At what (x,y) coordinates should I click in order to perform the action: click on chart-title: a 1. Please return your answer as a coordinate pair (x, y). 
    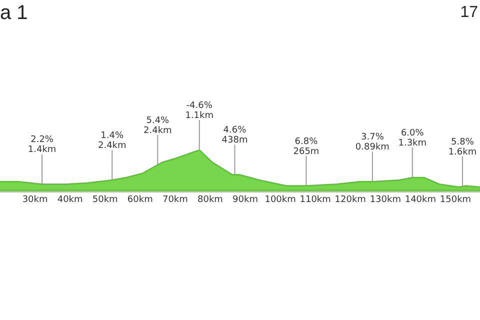
    Looking at the image, I should click on (14, 13).